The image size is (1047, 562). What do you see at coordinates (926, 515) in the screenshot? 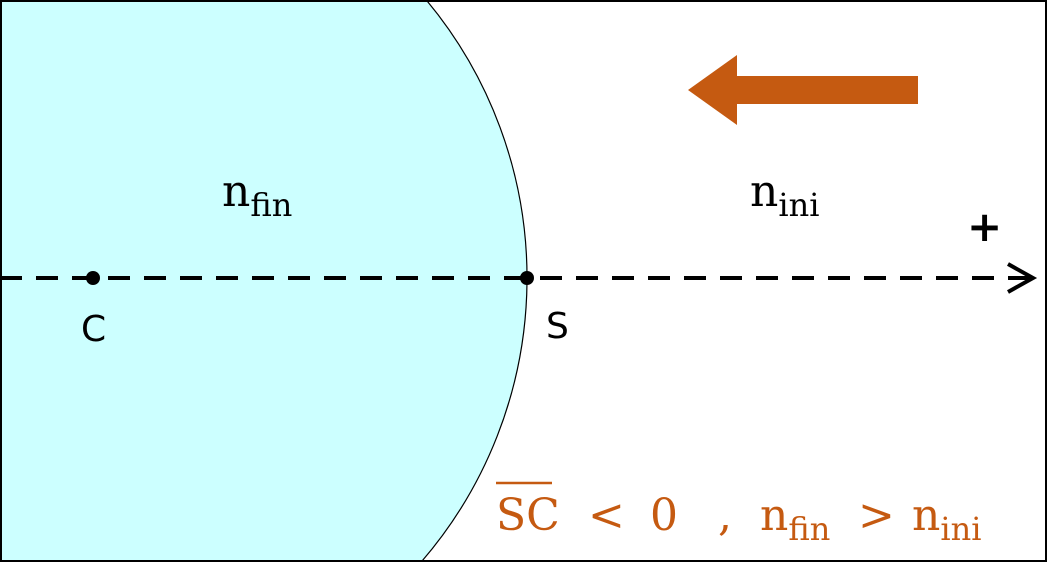
I see `condition-n2-base: n` at bounding box center [926, 515].